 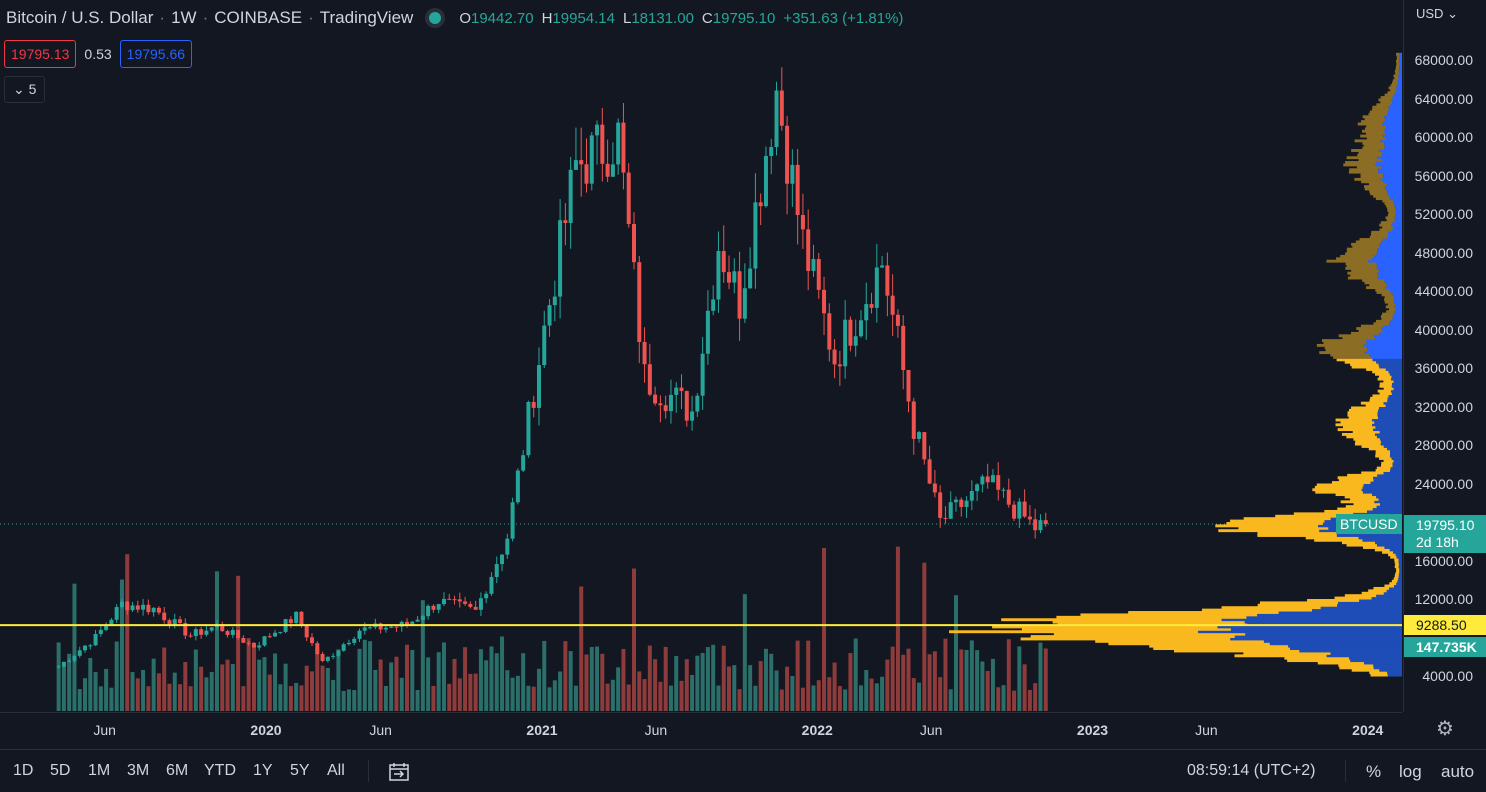 I want to click on chevron-down-icon: ⌄, so click(x=1452, y=13).